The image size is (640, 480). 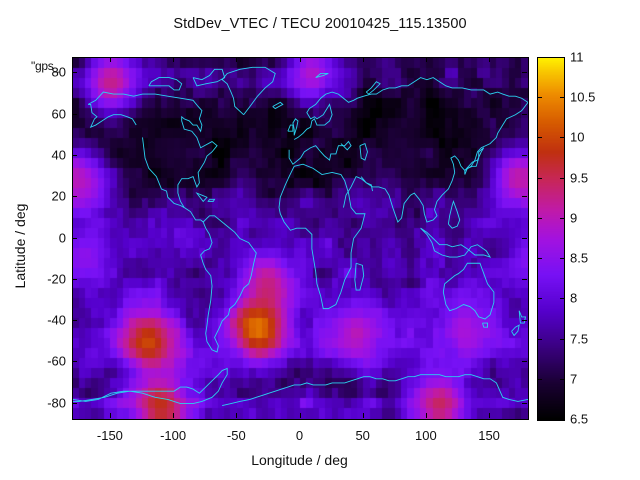 I want to click on colorbar-tick-label: 9.5, so click(x=579, y=178).